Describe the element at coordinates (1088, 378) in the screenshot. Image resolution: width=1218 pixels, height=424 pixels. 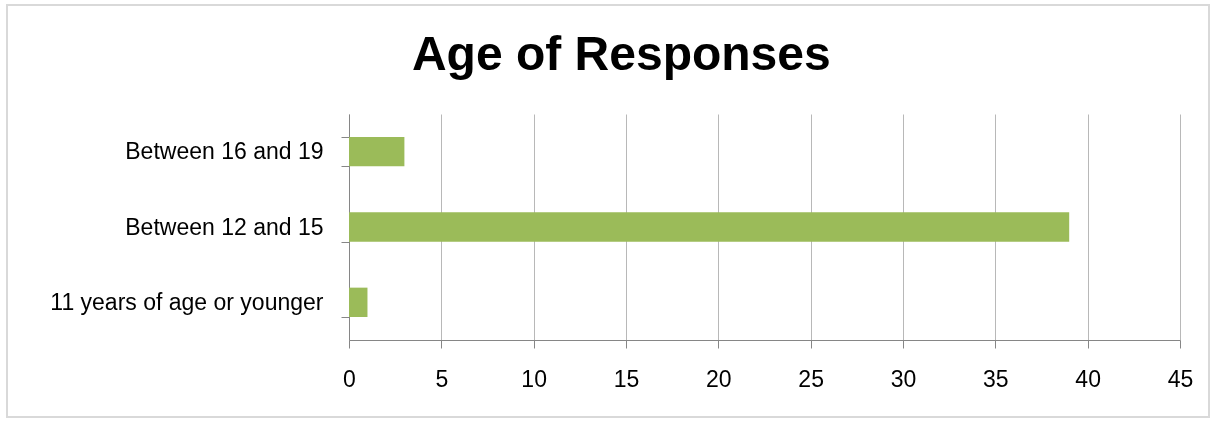
I see `x-tick-label: 40` at that location.